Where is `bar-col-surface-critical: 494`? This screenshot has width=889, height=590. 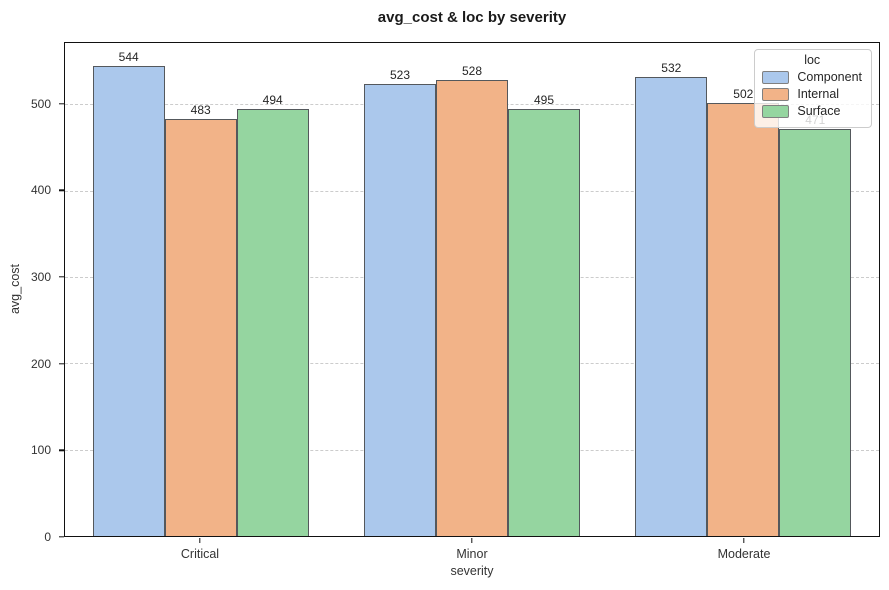
bar-col-surface-critical: 494 is located at coordinates (272, 289).